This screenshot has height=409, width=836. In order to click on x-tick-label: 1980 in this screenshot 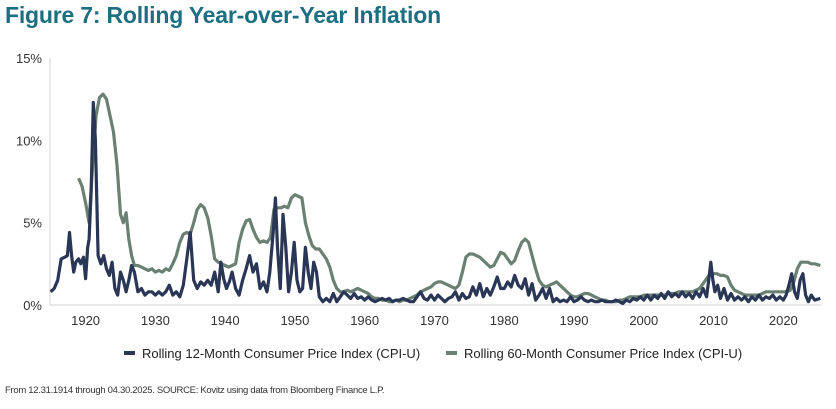, I will do `click(504, 320)`.